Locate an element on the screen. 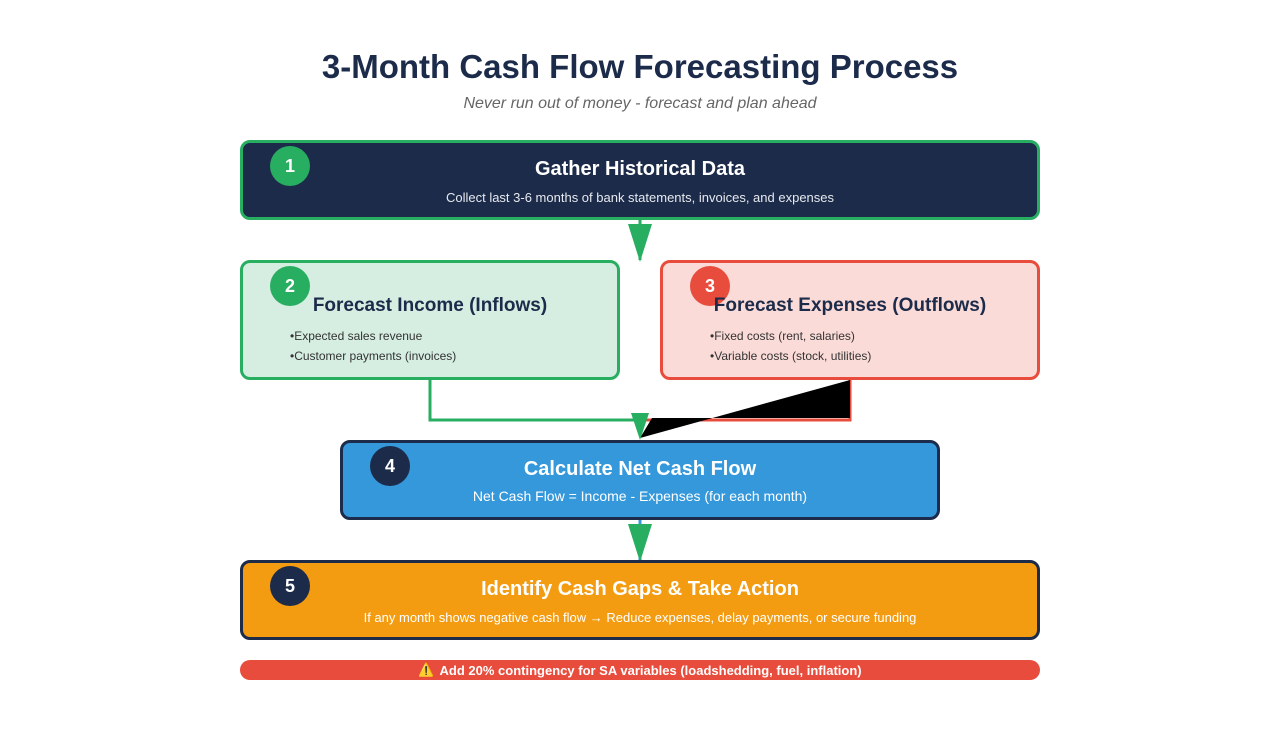 The height and width of the screenshot is (734, 1280). step-2-badge: 2 is located at coordinates (290, 286).